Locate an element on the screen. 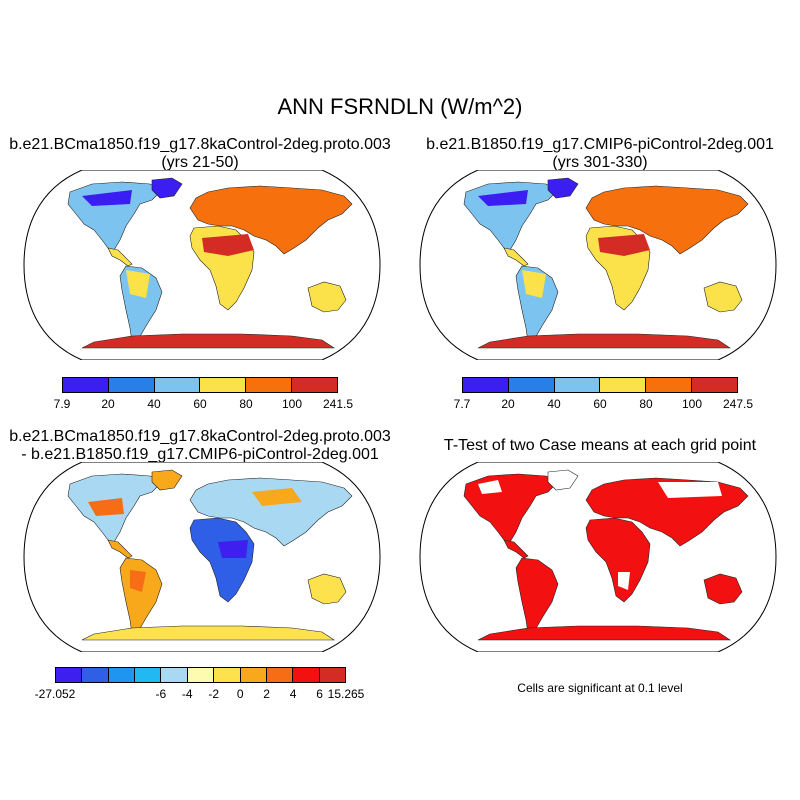 This screenshot has height=800, width=800. control-colorbar: 7.7 20 40 60 80 100 247.5 is located at coordinates (603, 397).